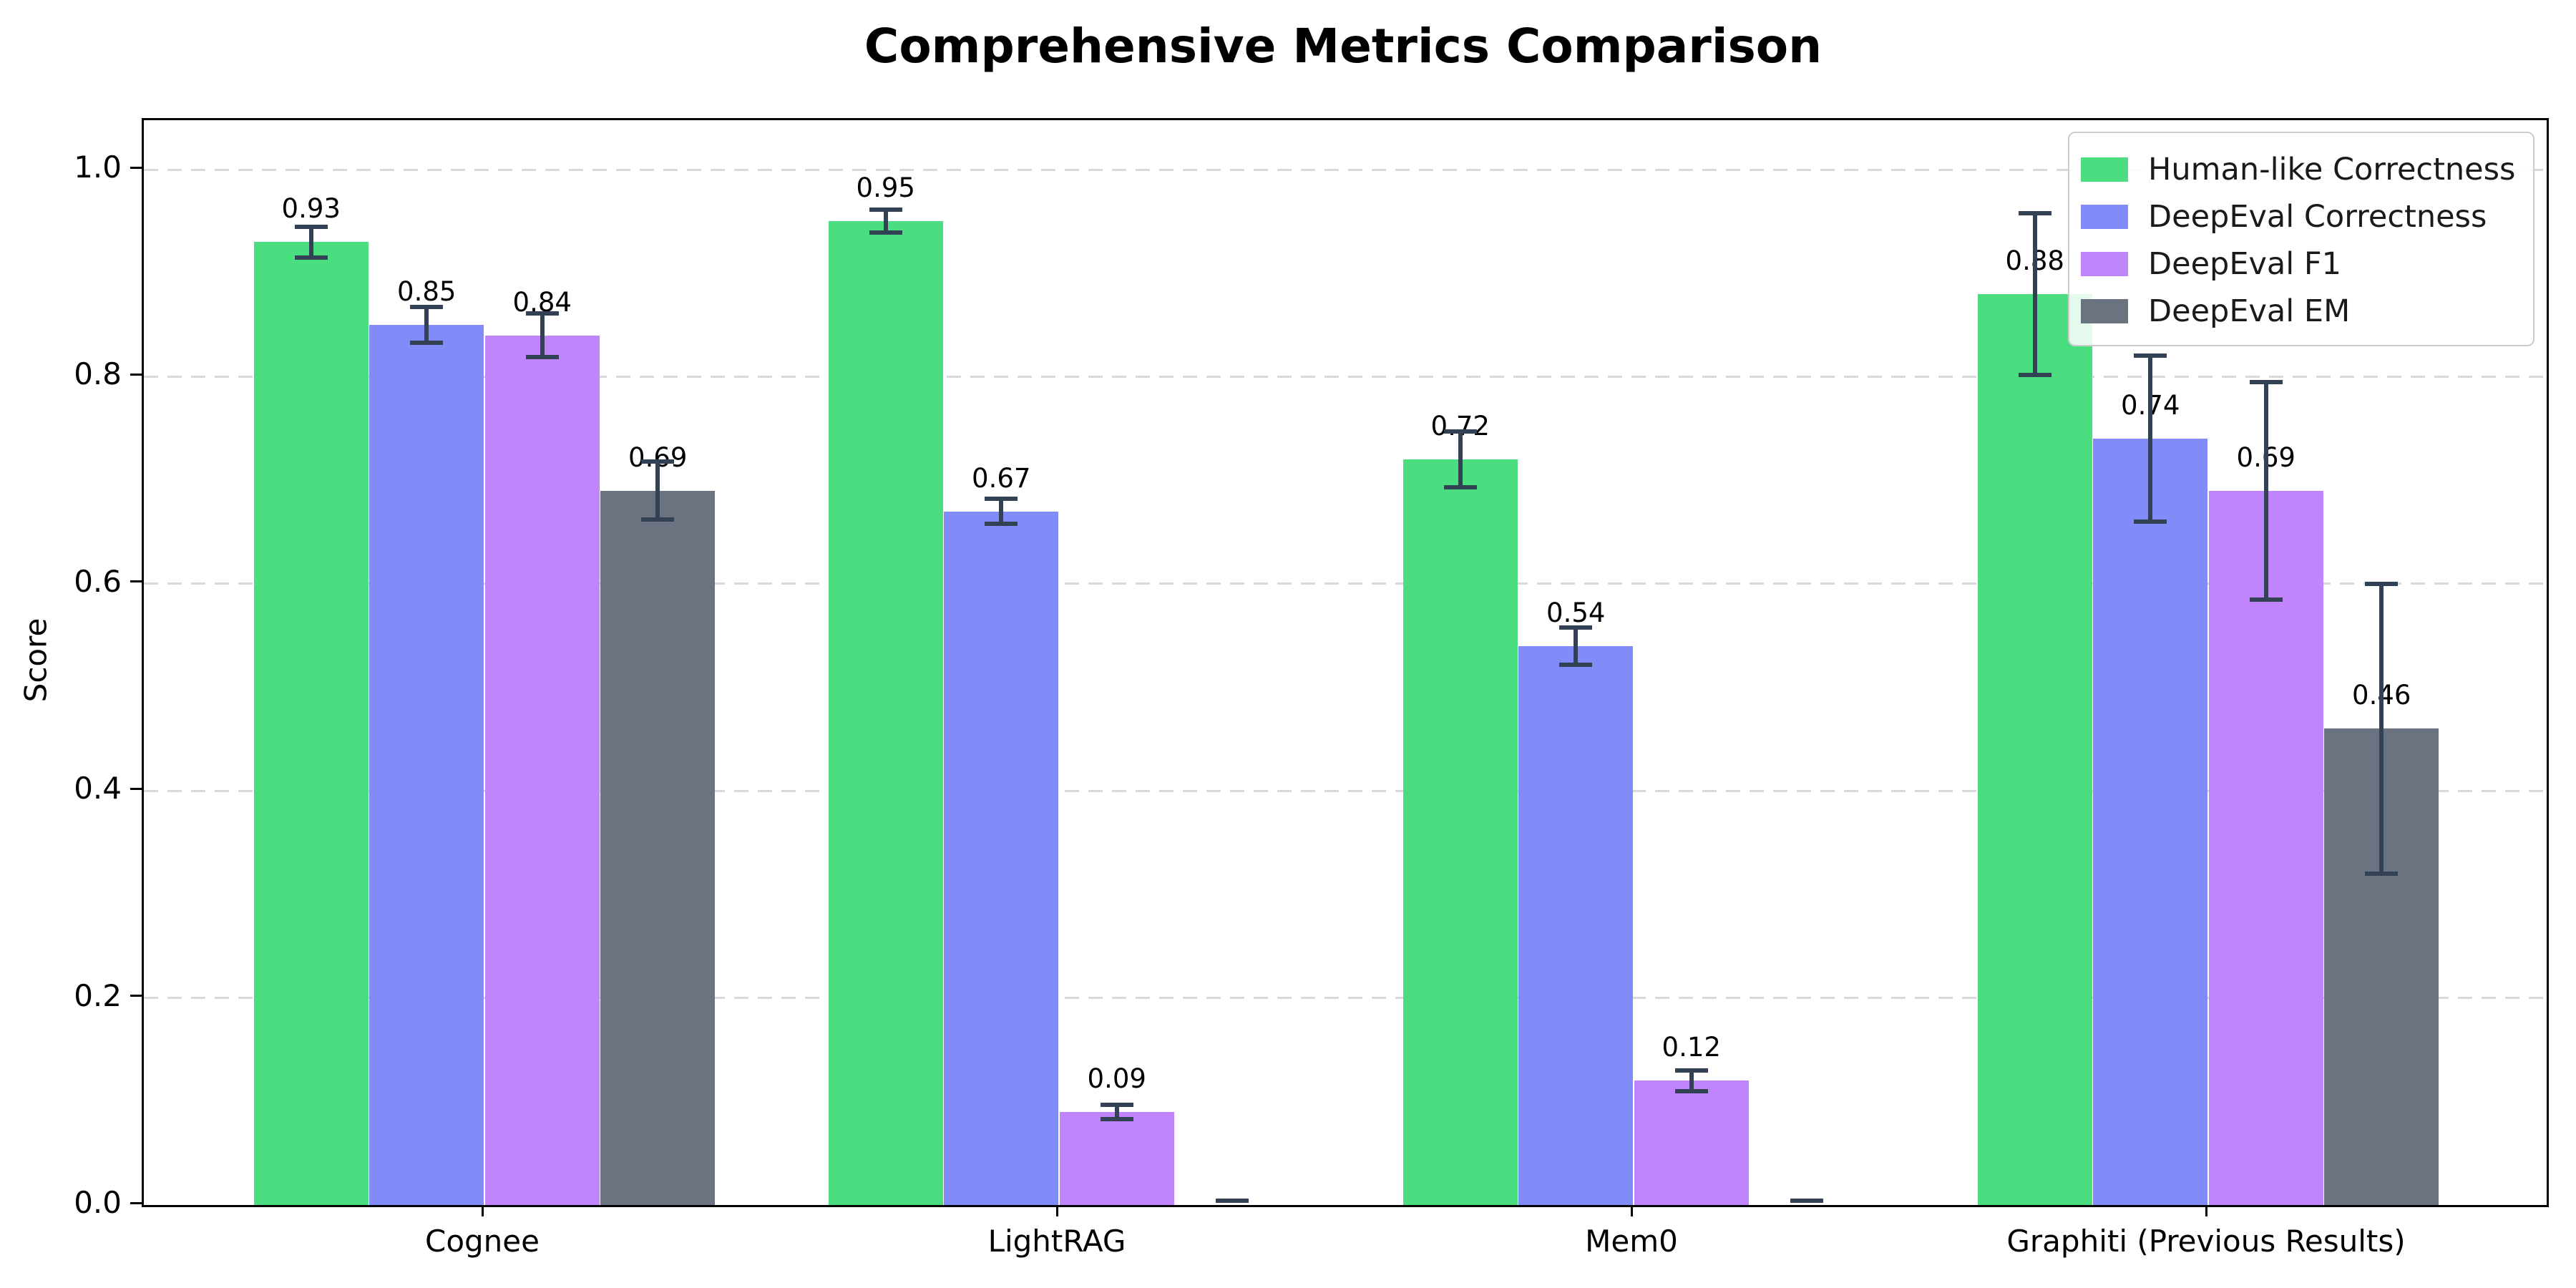 This screenshot has width=2576, height=1288. I want to click on bar-value-label: 0.95, so click(885, 188).